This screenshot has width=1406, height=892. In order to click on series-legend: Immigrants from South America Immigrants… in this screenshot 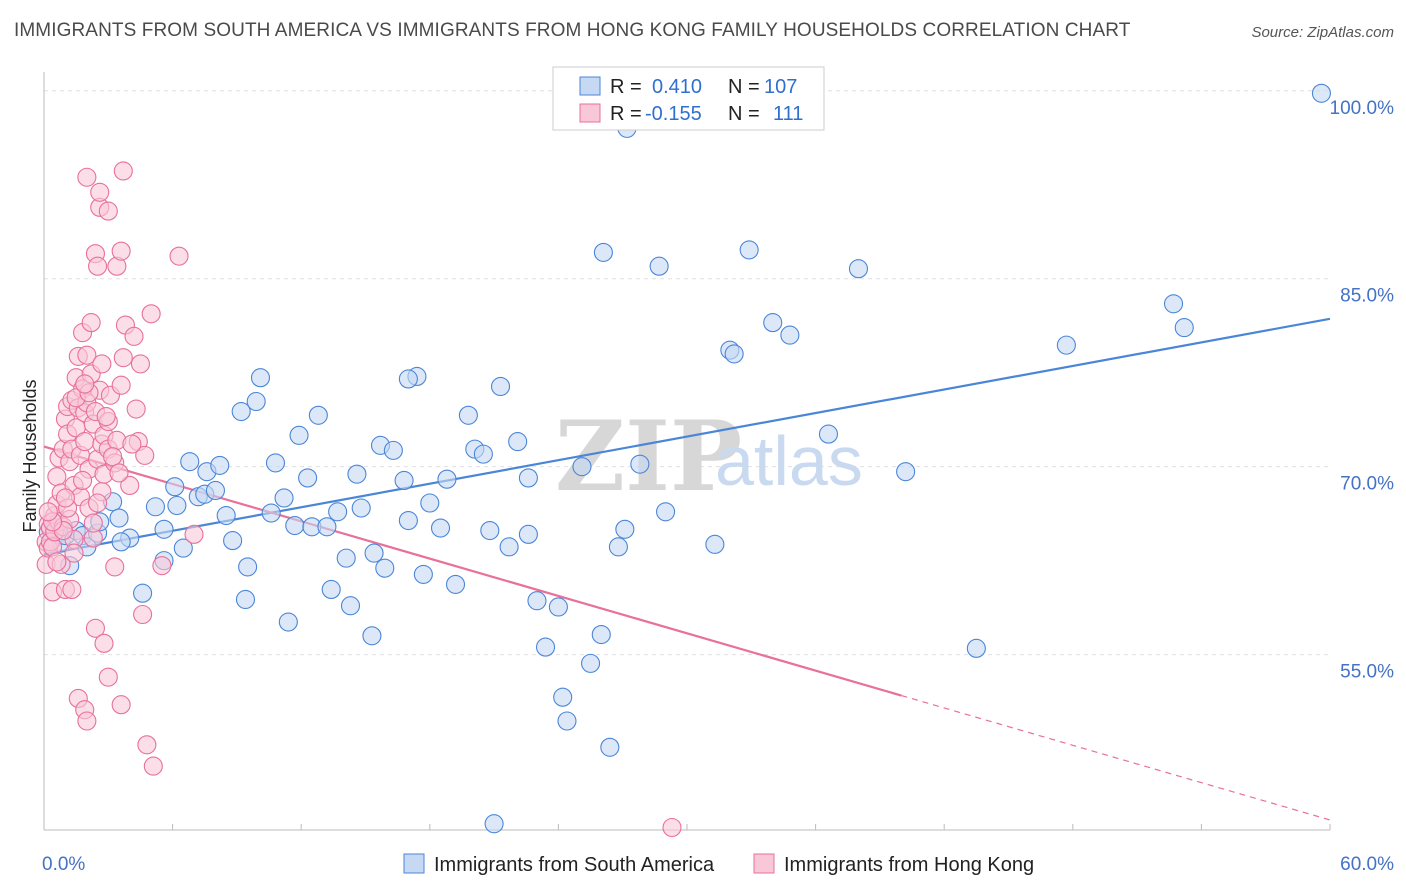, I will do `click(718, 864)`.